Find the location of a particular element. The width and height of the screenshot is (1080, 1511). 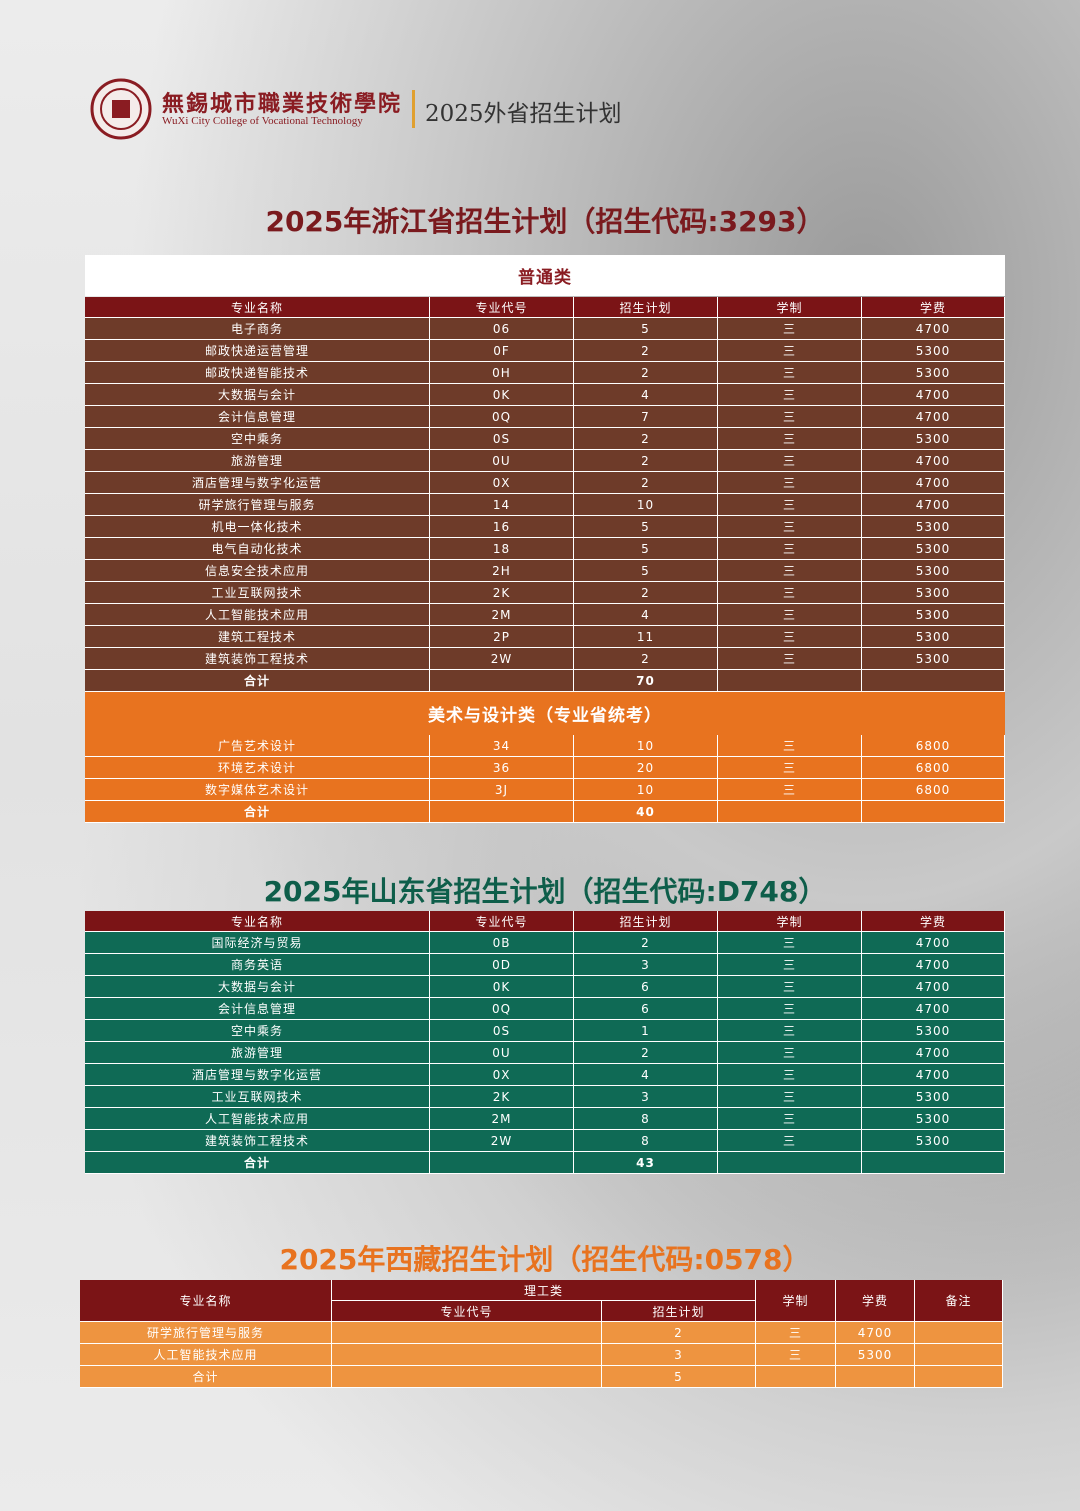

table-cell: 0D is located at coordinates (502, 965).